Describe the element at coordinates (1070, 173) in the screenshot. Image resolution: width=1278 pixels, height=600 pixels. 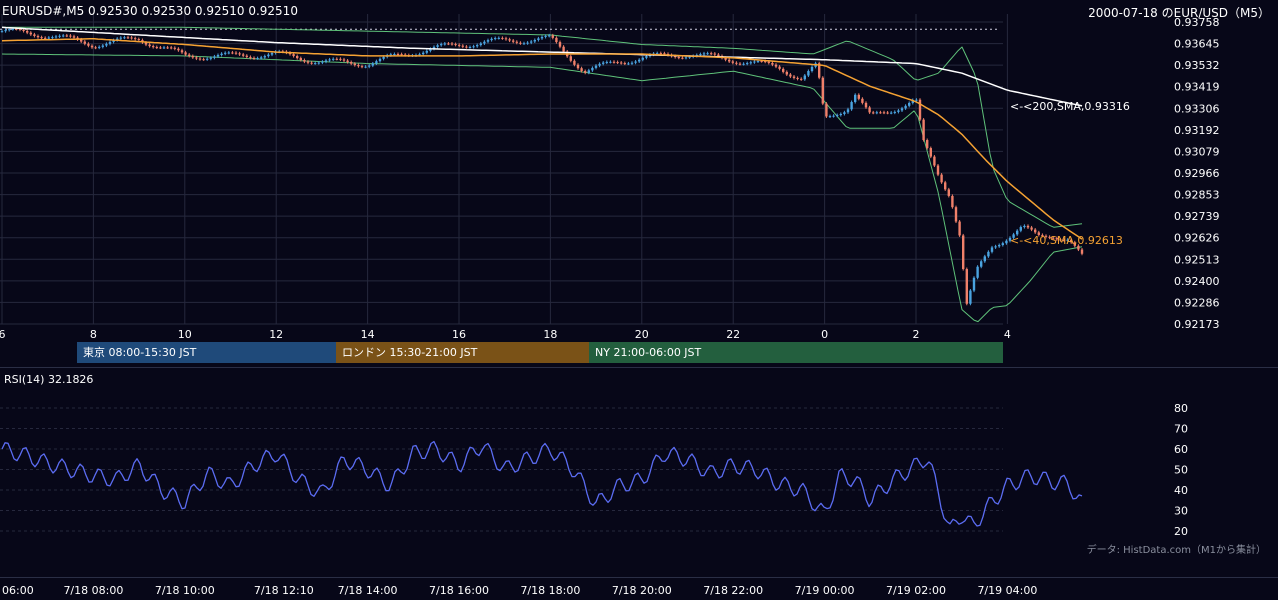
I see `indicator-tags: <-<200,SMA,0.93316 <-<40,SMA,0.92613` at that location.